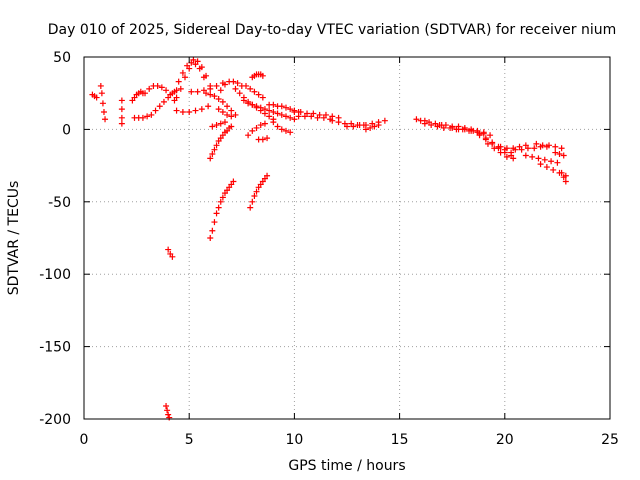 The width and height of the screenshot is (640, 480). I want to click on y-tick-label: 0, so click(66, 130).